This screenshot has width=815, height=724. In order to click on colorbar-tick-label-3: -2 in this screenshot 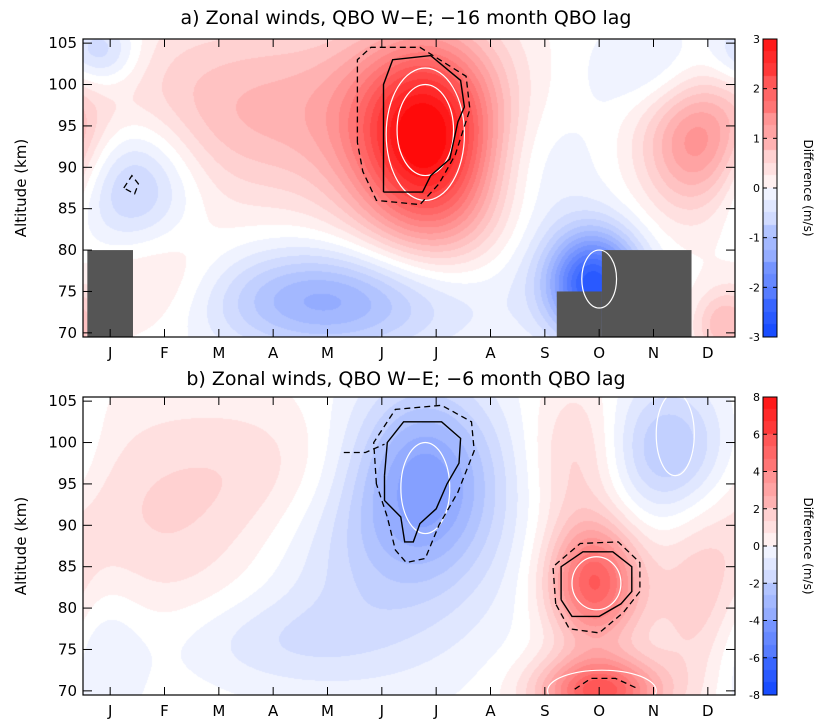, I will do `click(754, 583)`.